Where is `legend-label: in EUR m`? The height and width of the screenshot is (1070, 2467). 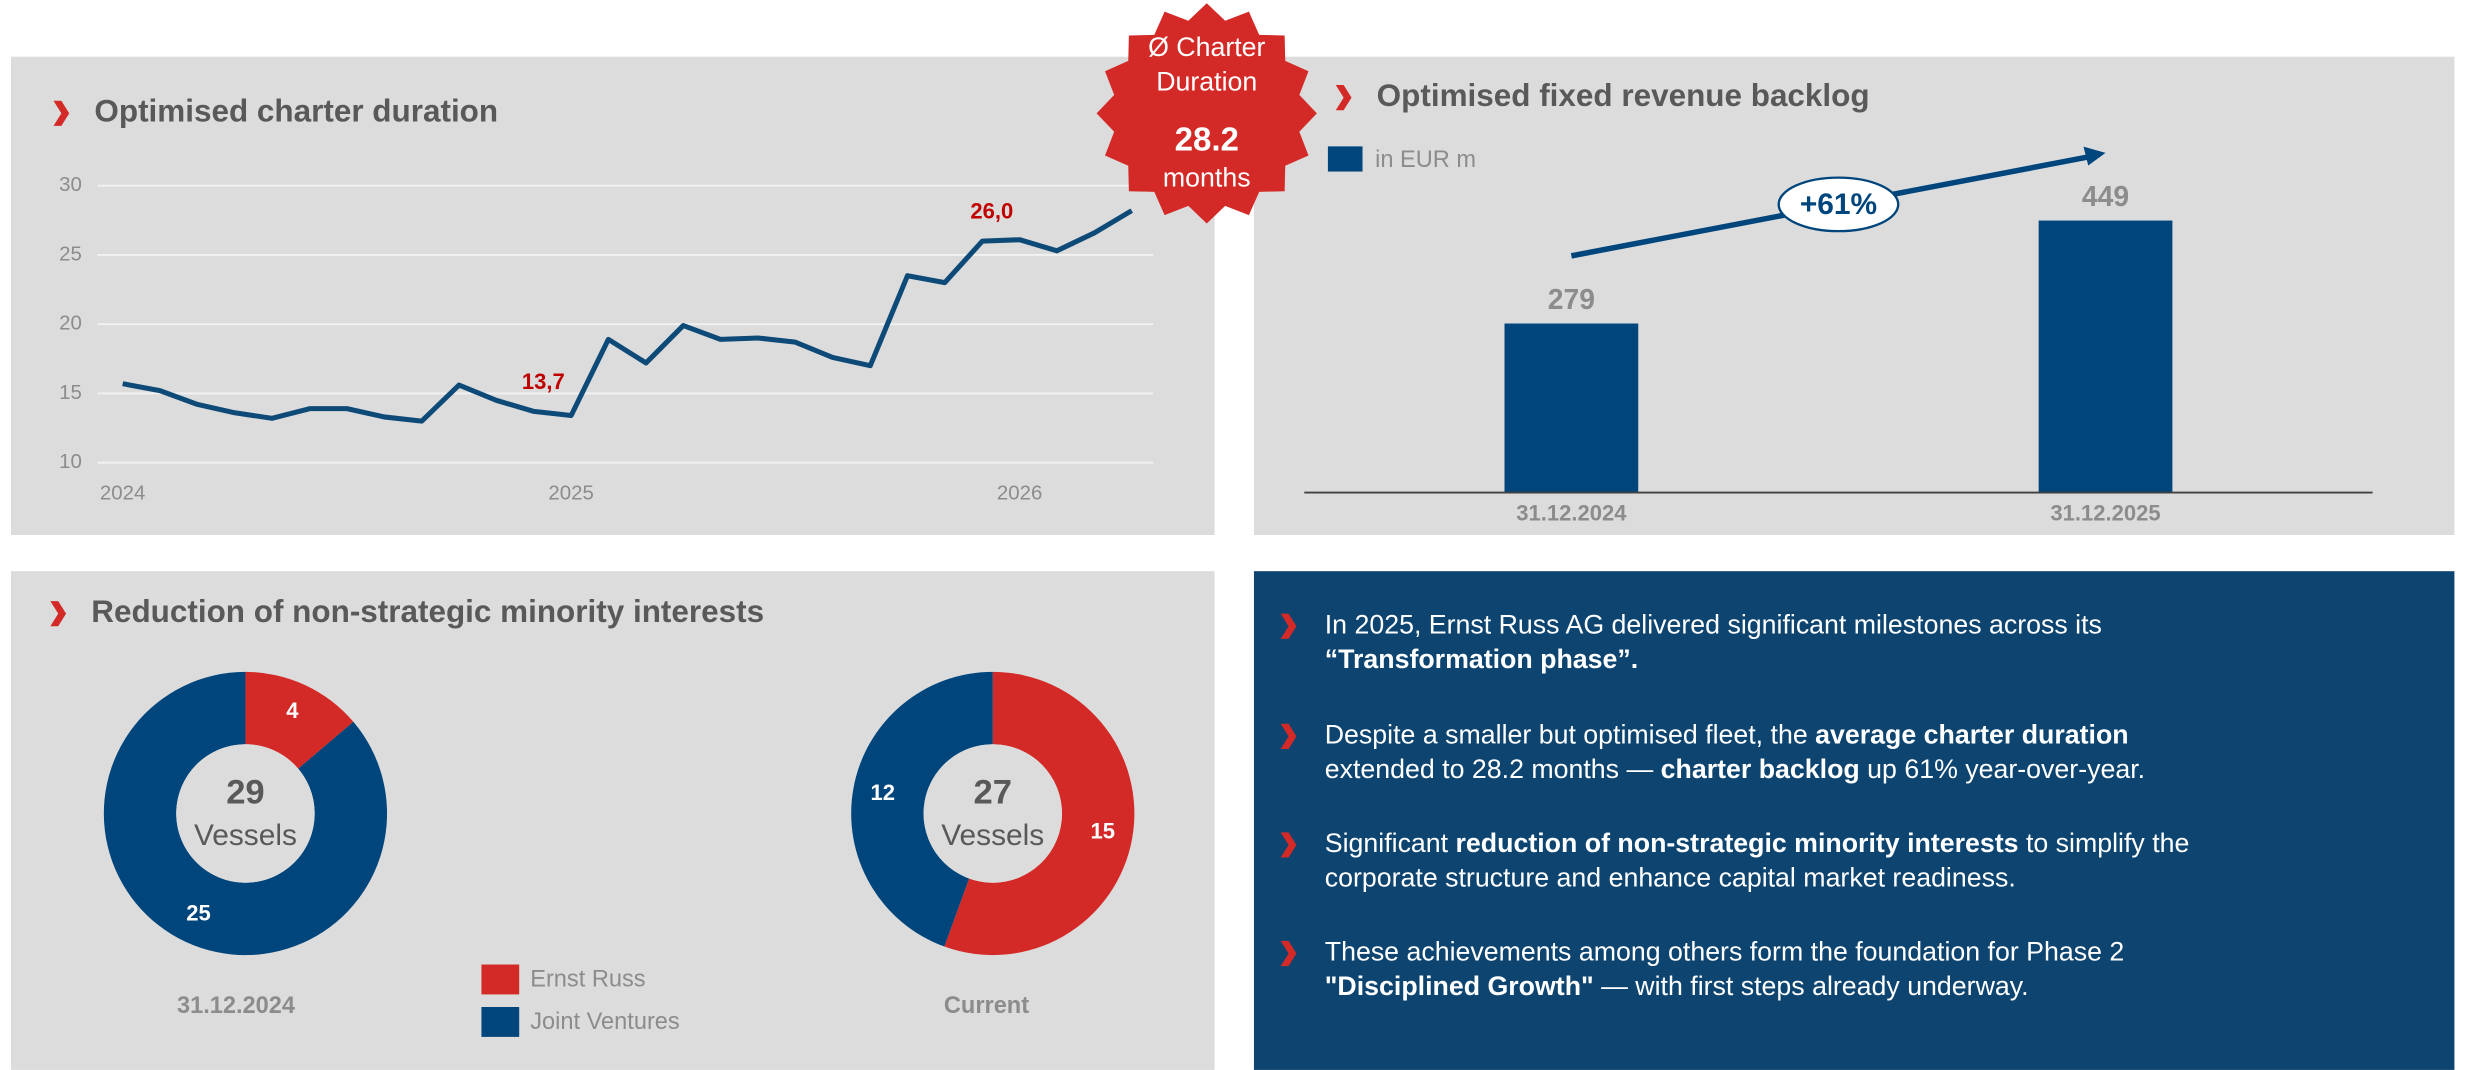
legend-label: in EUR m is located at coordinates (1425, 160).